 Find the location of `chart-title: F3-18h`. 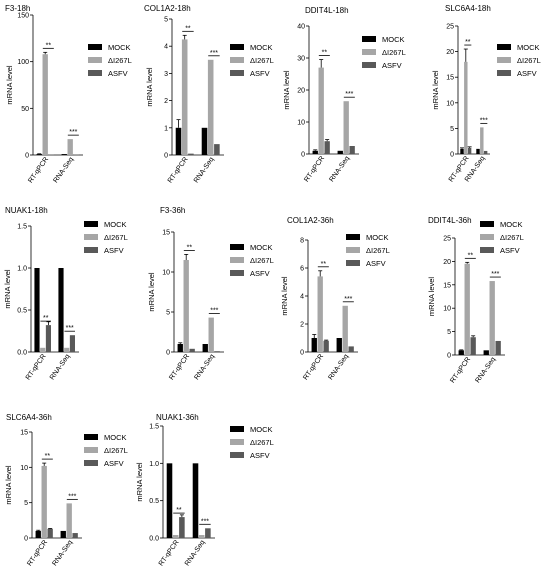

chart-title: F3-18h is located at coordinates (17, 8).